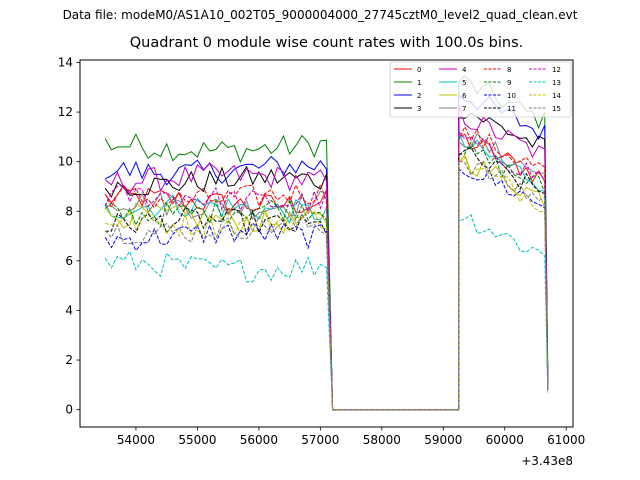 The width and height of the screenshot is (640, 480). What do you see at coordinates (320, 440) in the screenshot?
I see `x-tick-label: 57000` at bounding box center [320, 440].